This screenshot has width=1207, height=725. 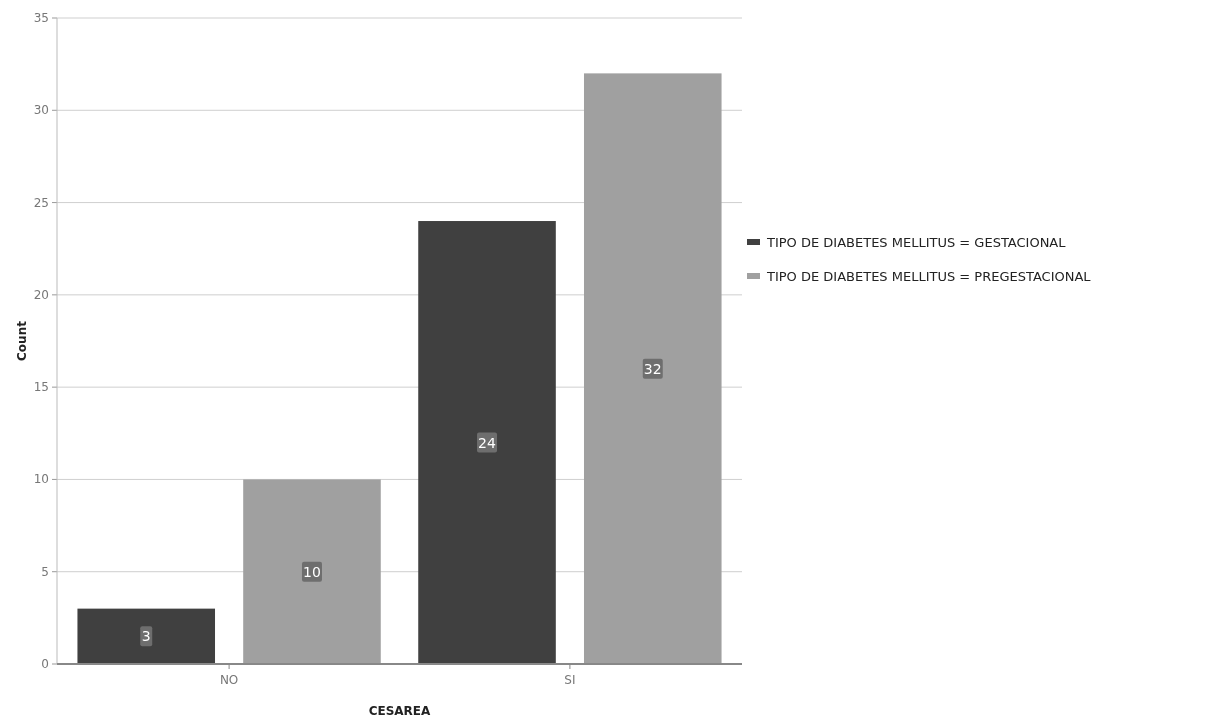 I want to click on y-axis-title: Count, so click(x=22, y=340).